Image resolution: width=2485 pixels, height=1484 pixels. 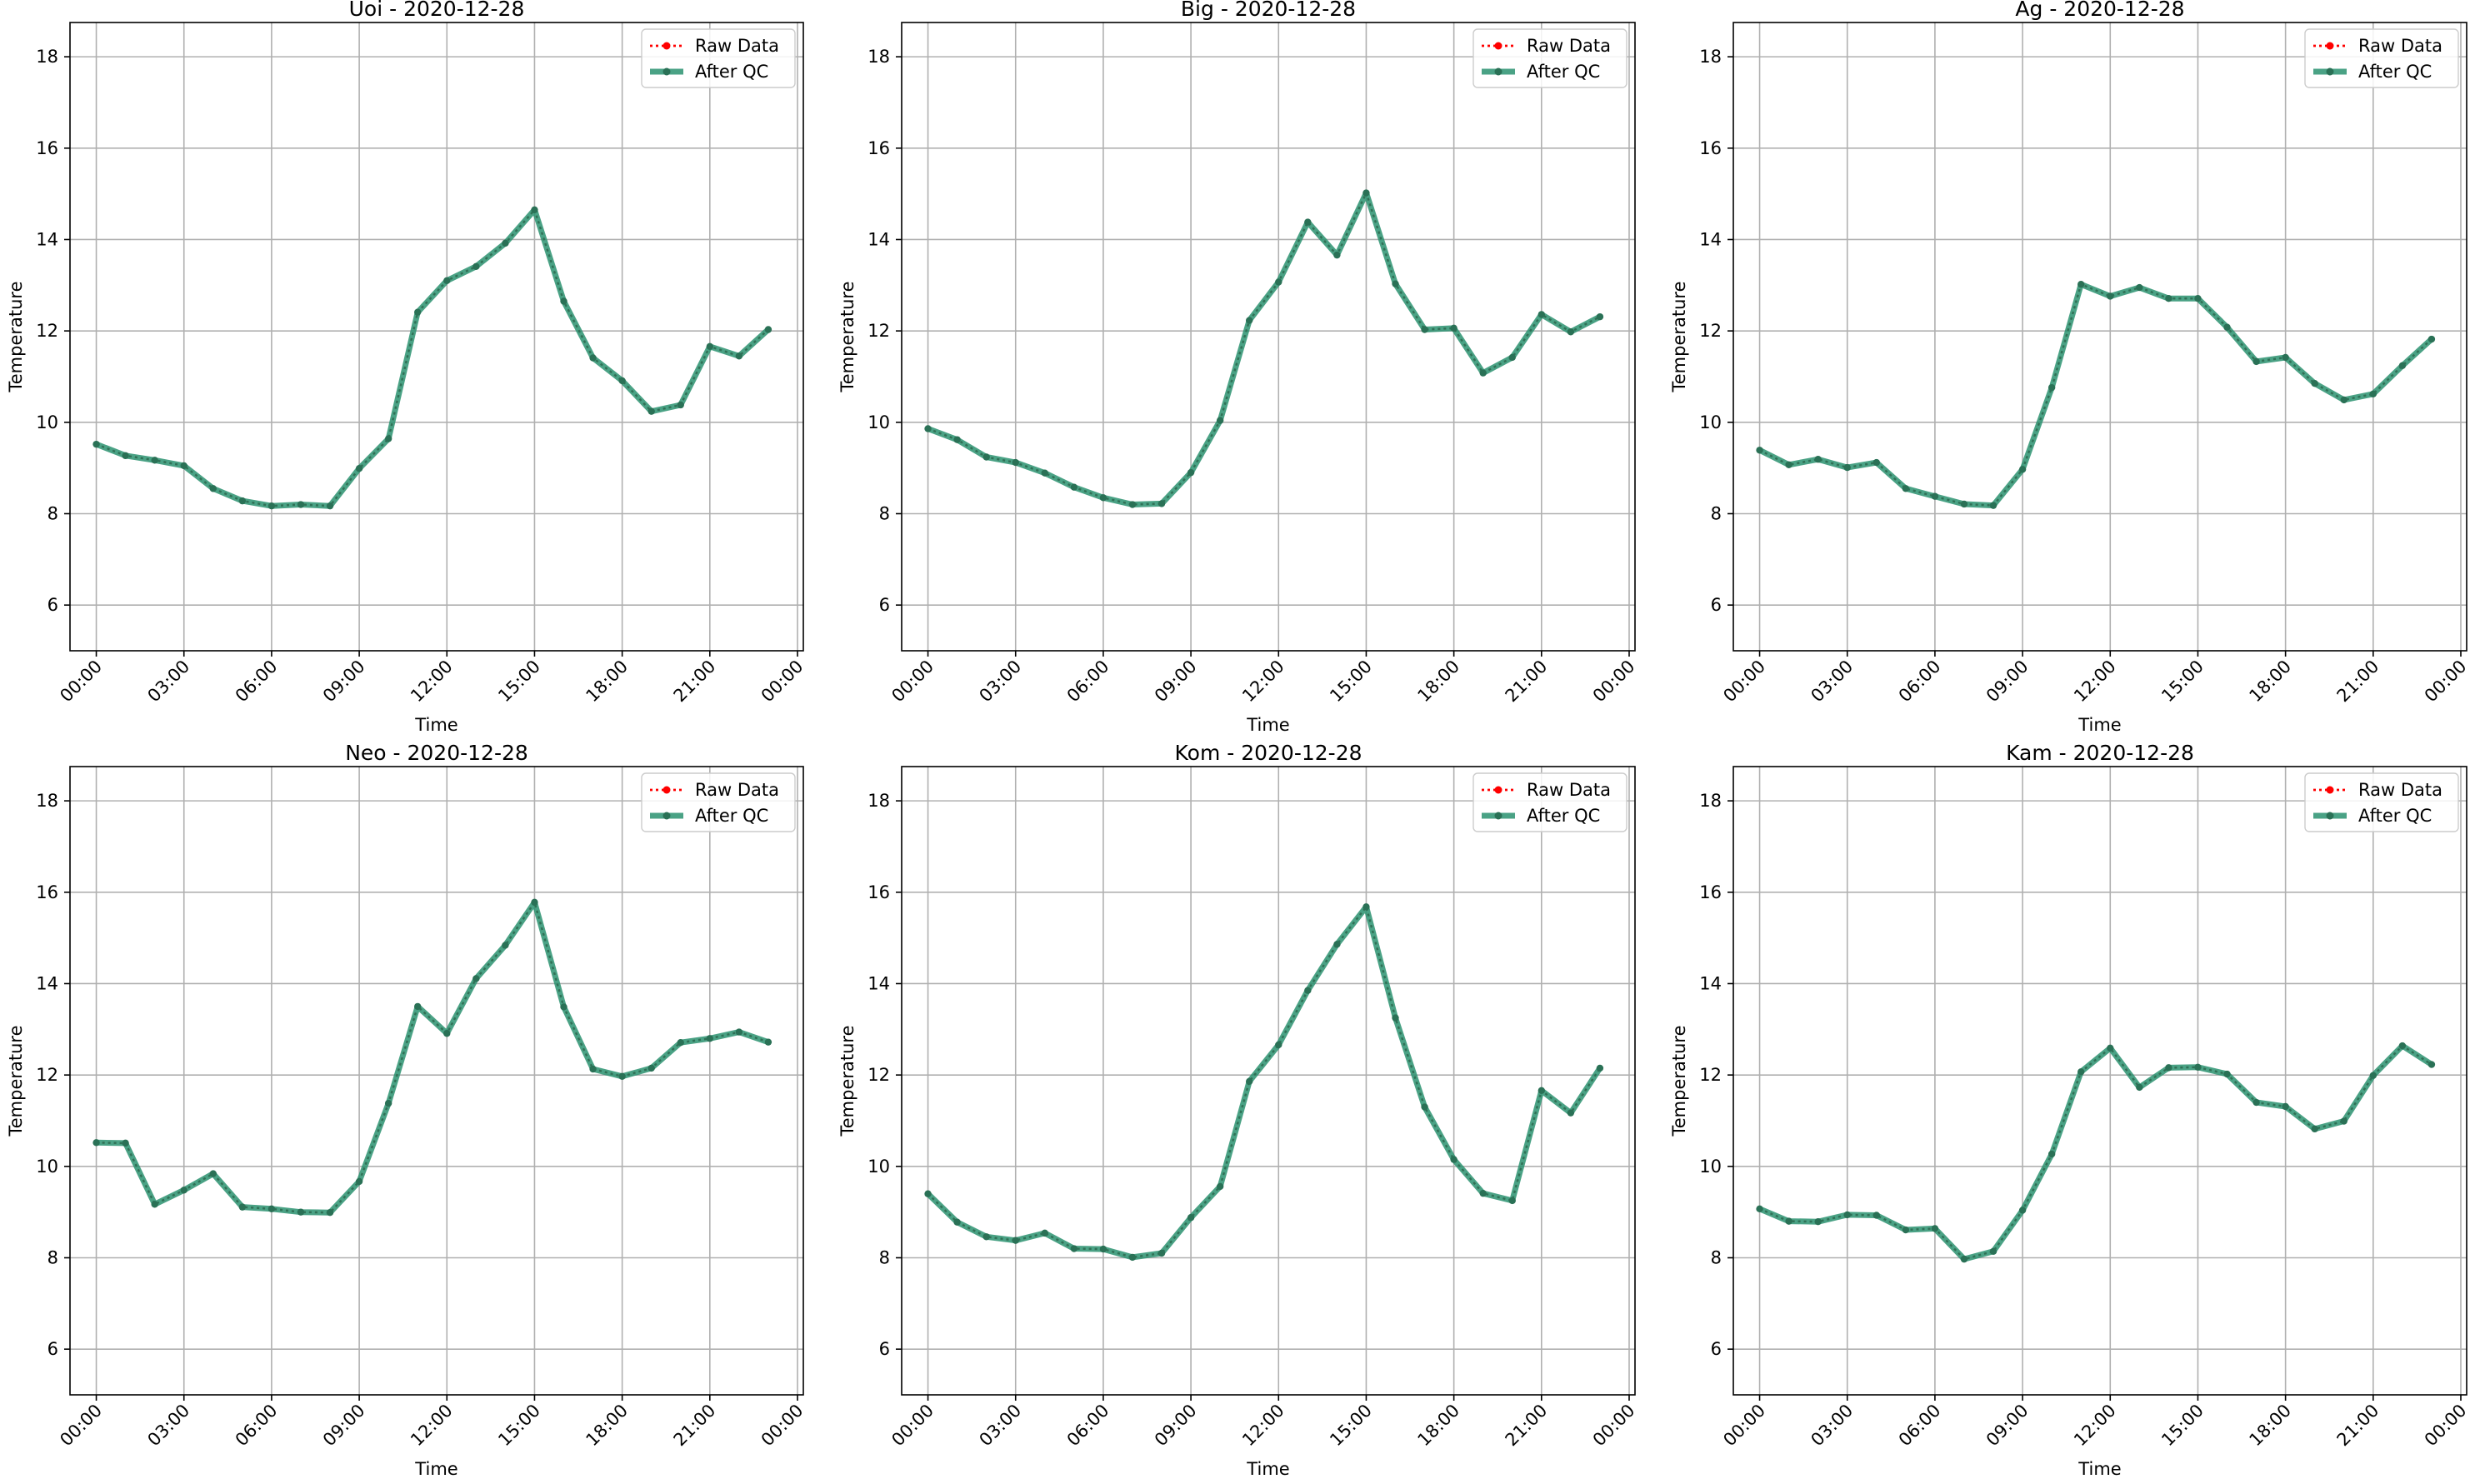 What do you see at coordinates (2100, 753) in the screenshot?
I see `chart-title: Kam - 2020-12-28` at bounding box center [2100, 753].